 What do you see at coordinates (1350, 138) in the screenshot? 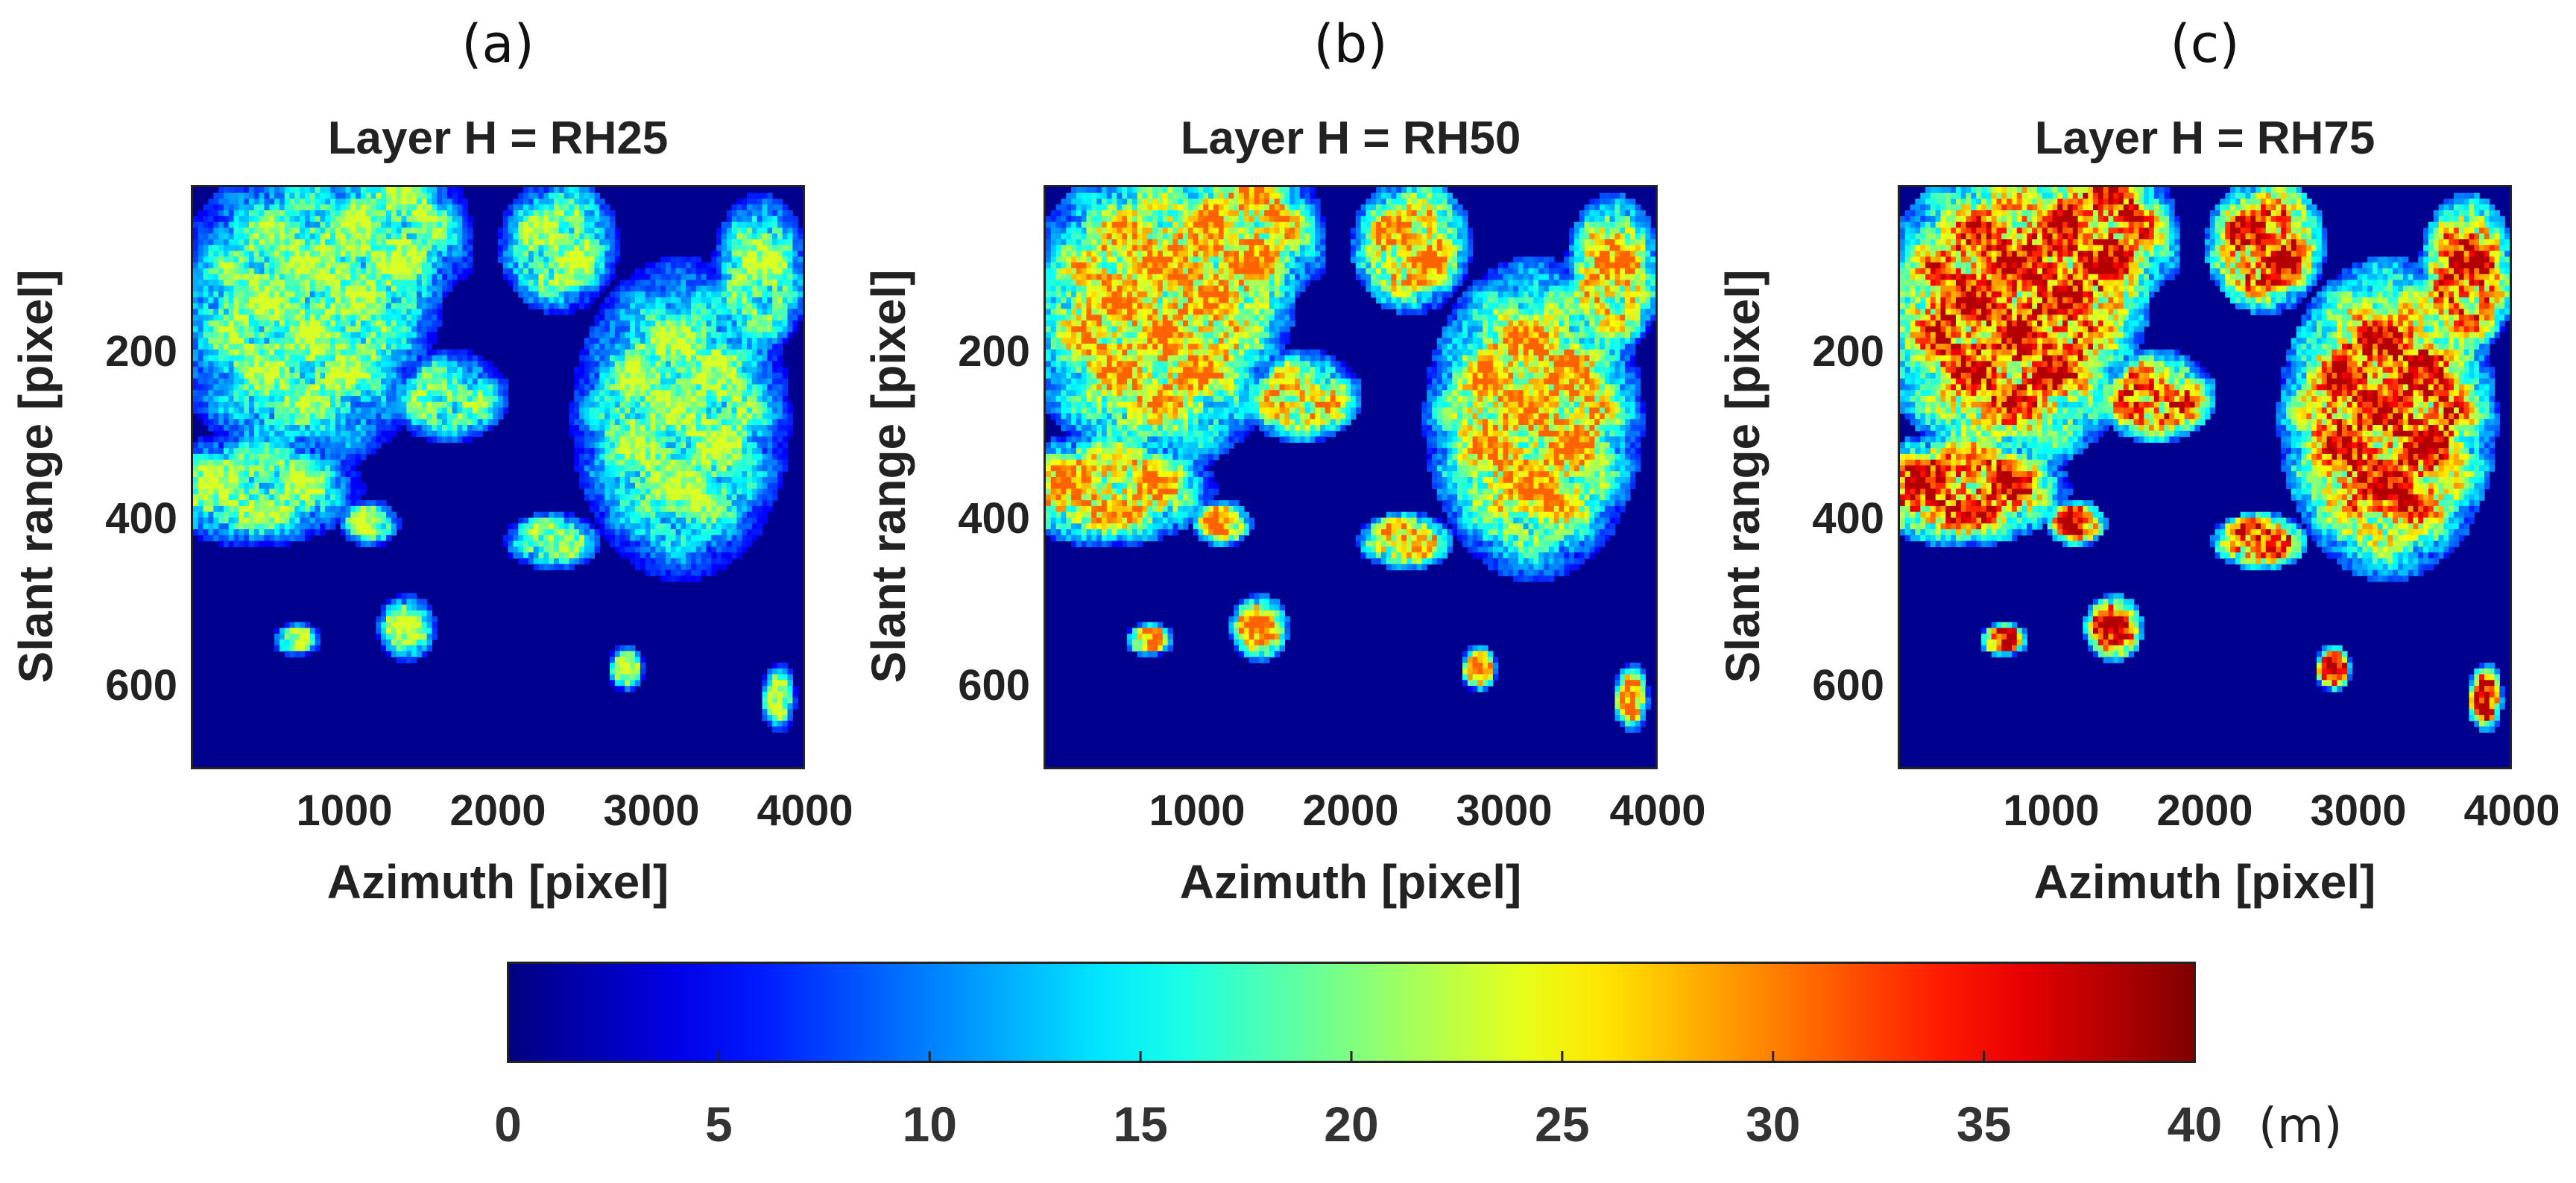
I see `panel-title: Layer H = RH50` at bounding box center [1350, 138].